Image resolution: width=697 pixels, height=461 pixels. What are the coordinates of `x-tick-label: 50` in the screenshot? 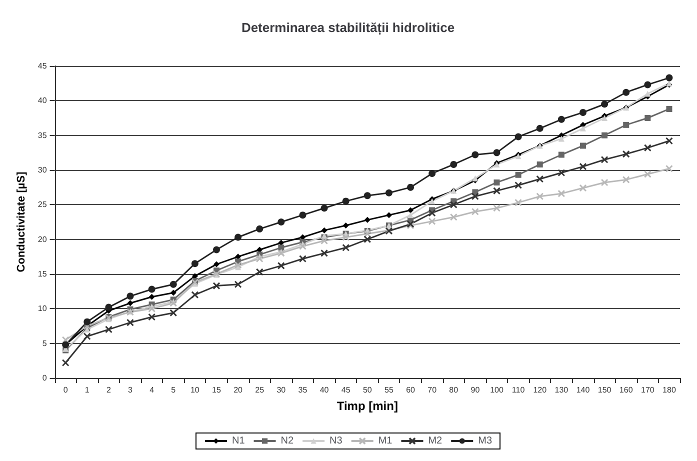 It's located at (367, 390).